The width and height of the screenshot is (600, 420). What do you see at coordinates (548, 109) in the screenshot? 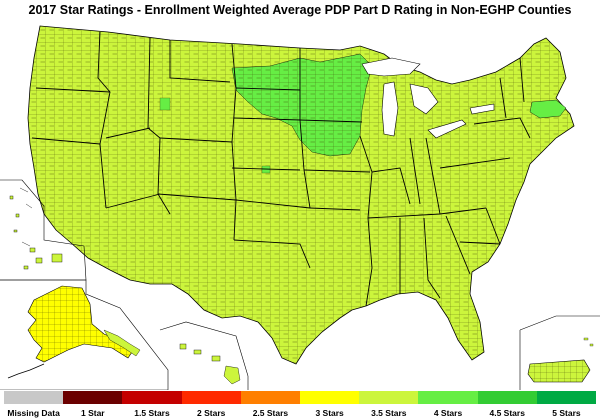
I see `massachusetts-region` at bounding box center [548, 109].